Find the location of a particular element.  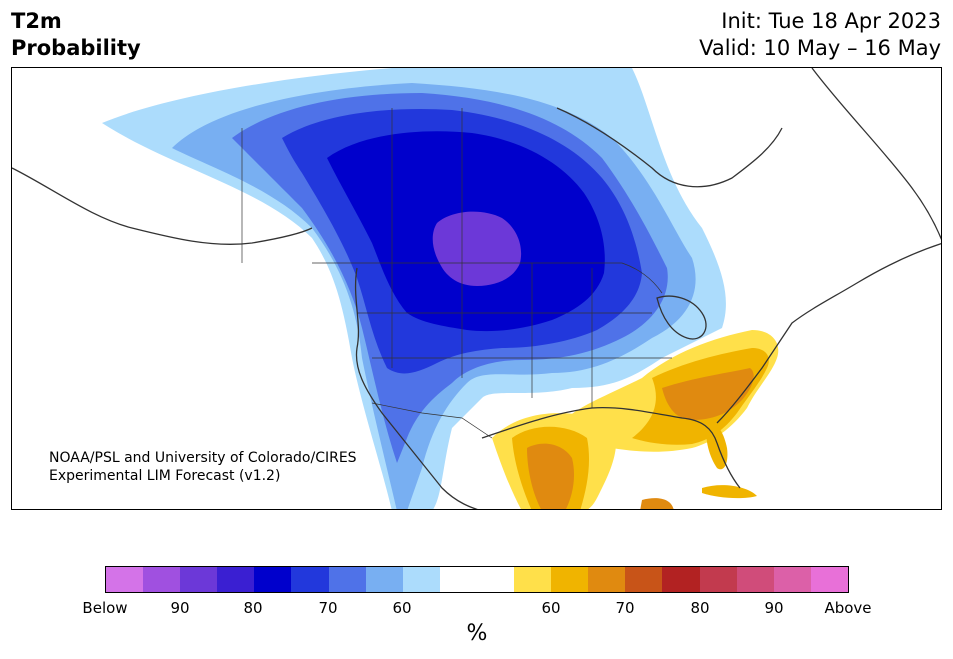

colorbar-tick-label: Above is located at coordinates (848, 608).